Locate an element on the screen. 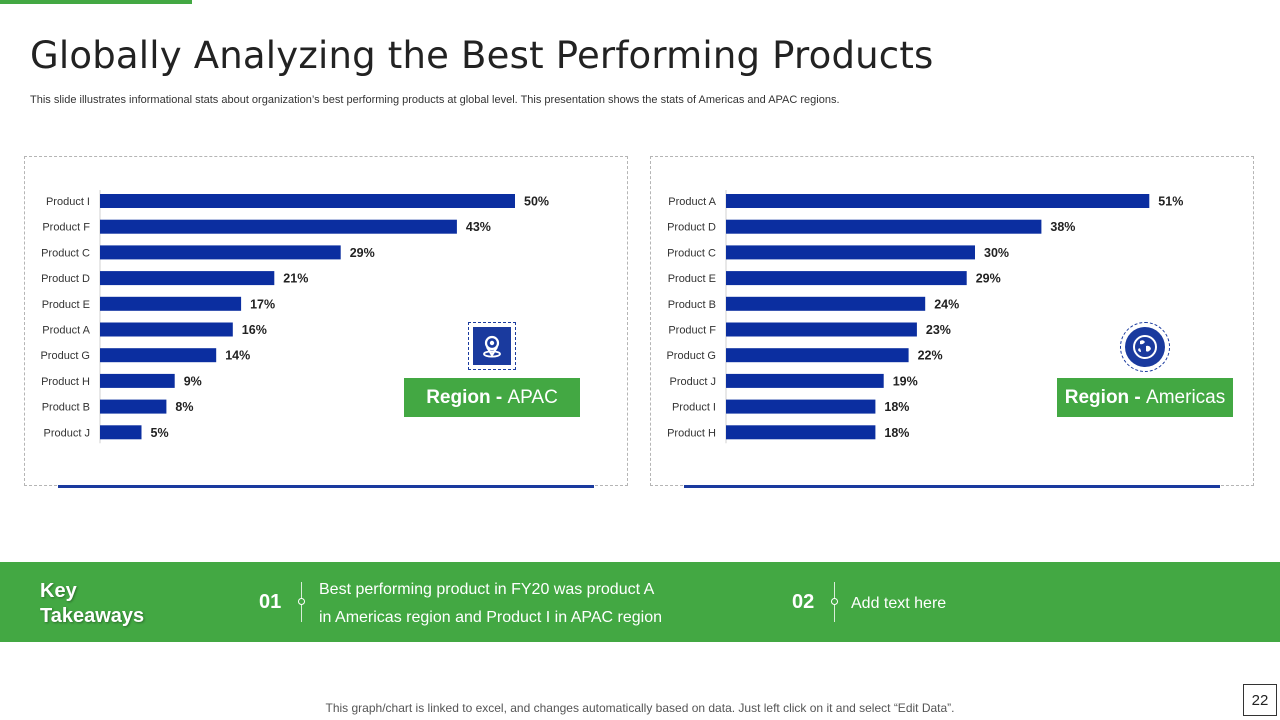 The height and width of the screenshot is (720, 1280). region-tag-americas-name: Americas is located at coordinates (1186, 397).